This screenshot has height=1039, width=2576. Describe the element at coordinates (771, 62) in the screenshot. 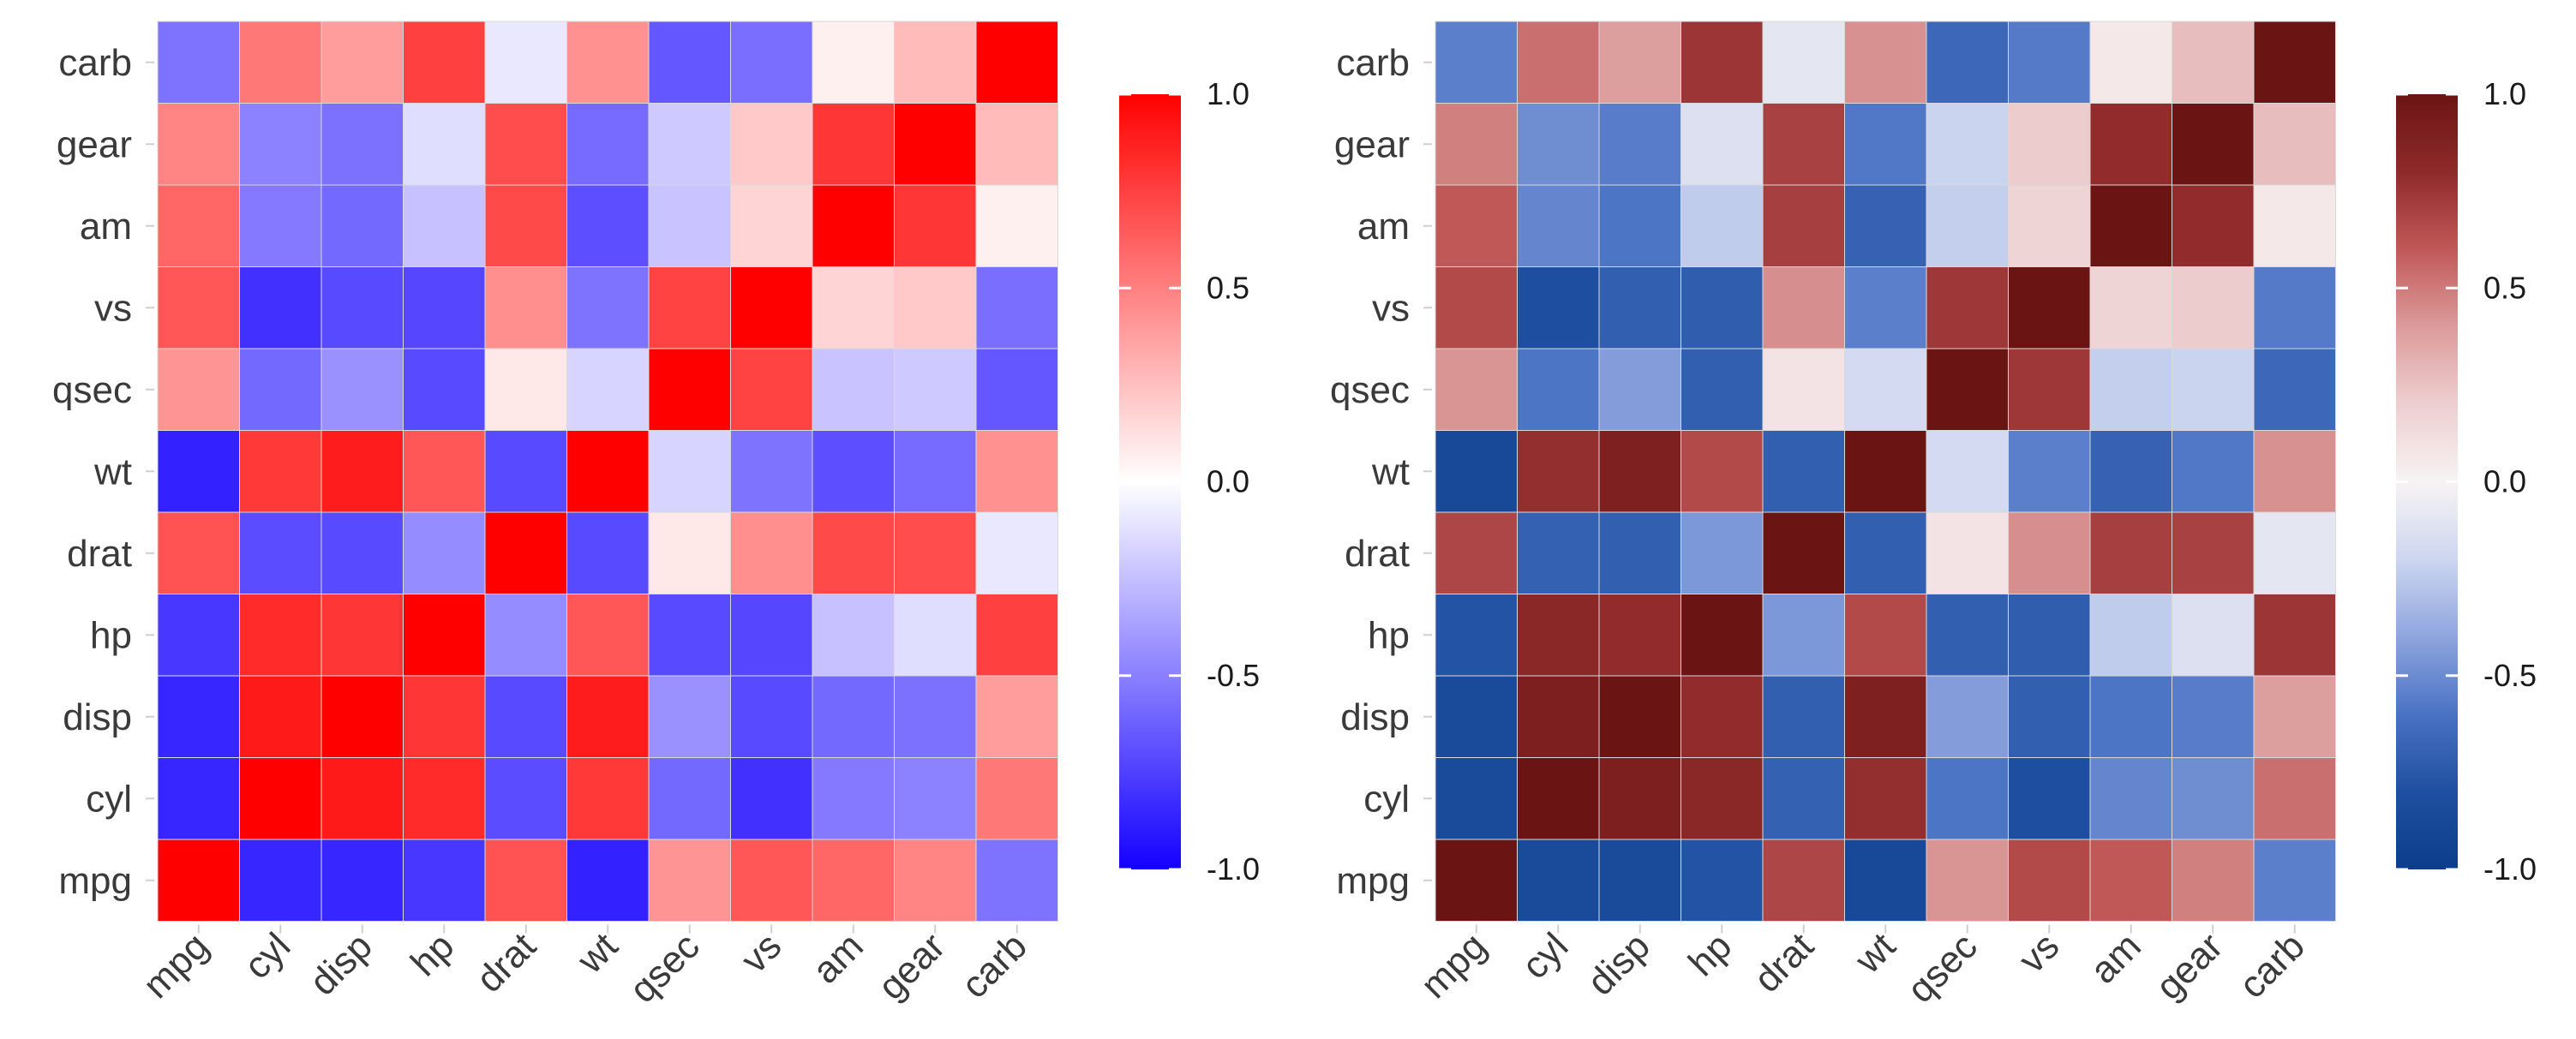

I see `heatmap-cell-carb-vs` at that location.